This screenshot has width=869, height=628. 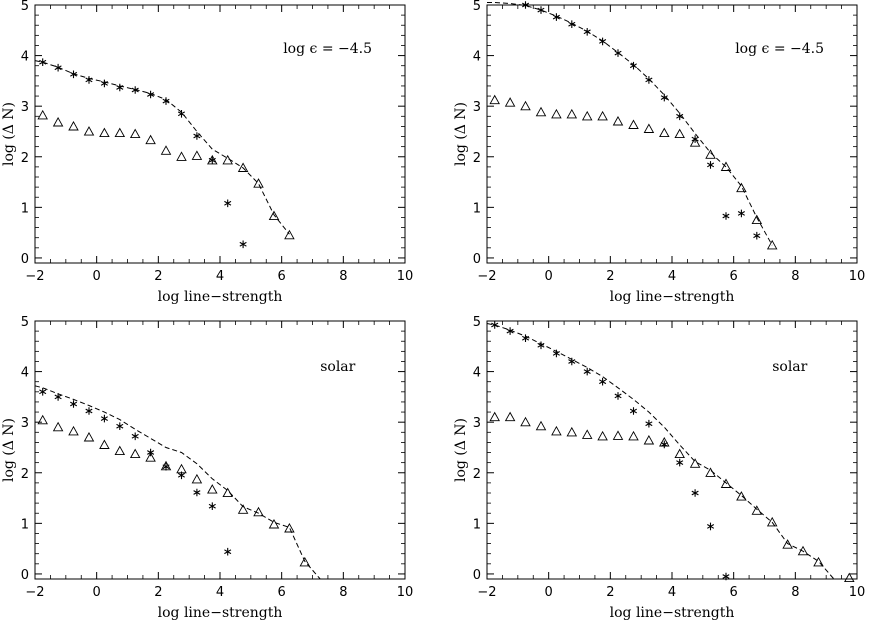 I want to click on panel-annotation: log ϵ = −4.5, so click(x=779, y=49).